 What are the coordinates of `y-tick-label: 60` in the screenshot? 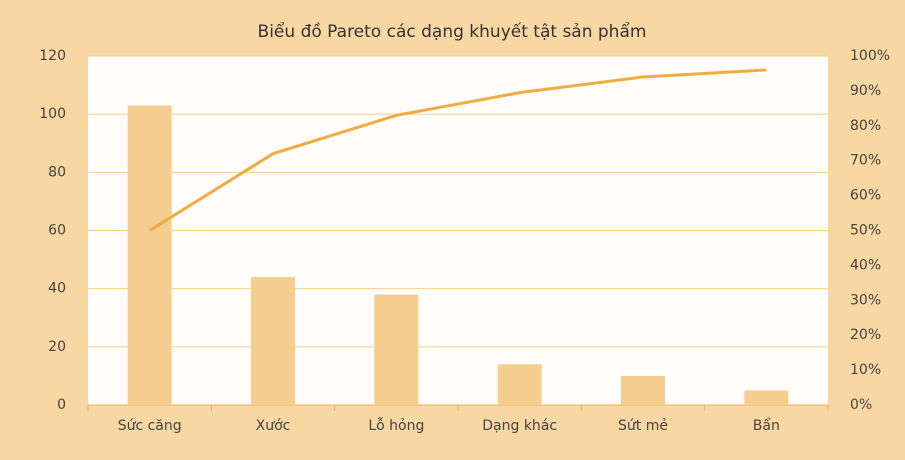 It's located at (57, 231).